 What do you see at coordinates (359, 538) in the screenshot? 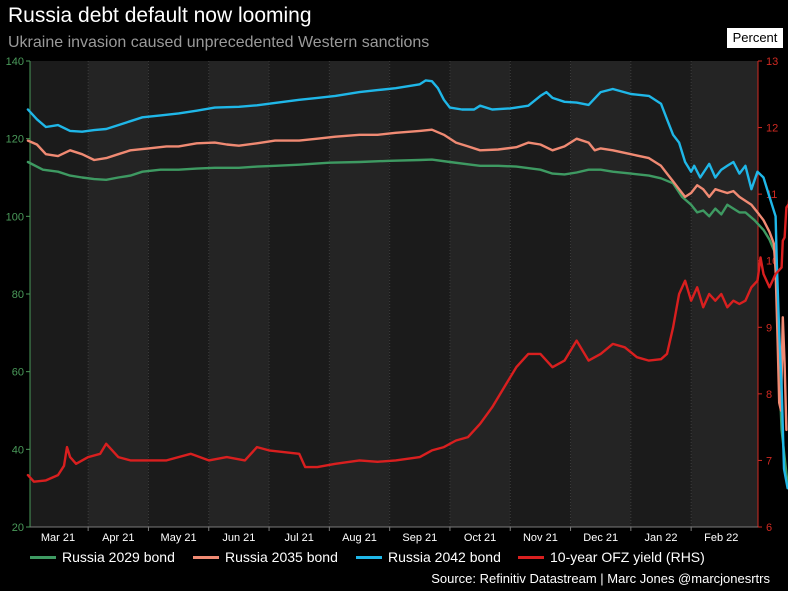
I see `x-tick-label: Aug 21` at bounding box center [359, 538].